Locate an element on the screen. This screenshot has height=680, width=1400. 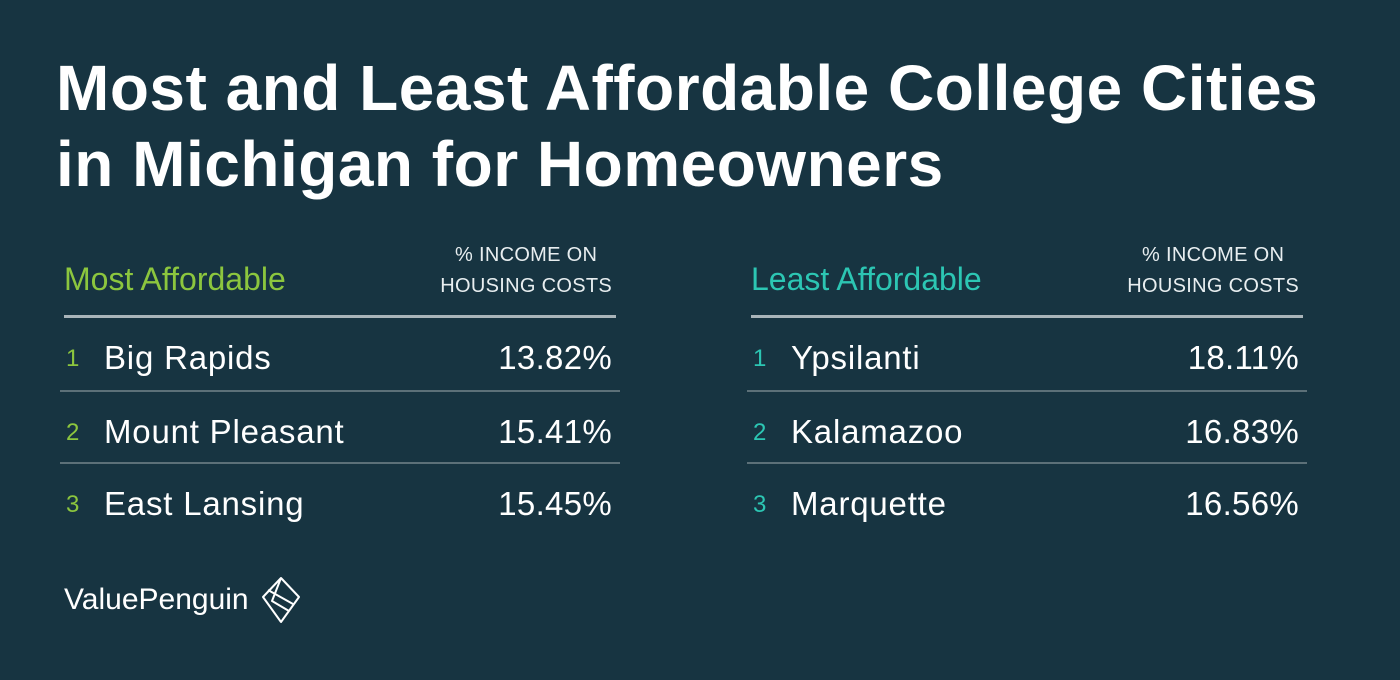
housing-cost-percent: 18.11% is located at coordinates (1243, 357).